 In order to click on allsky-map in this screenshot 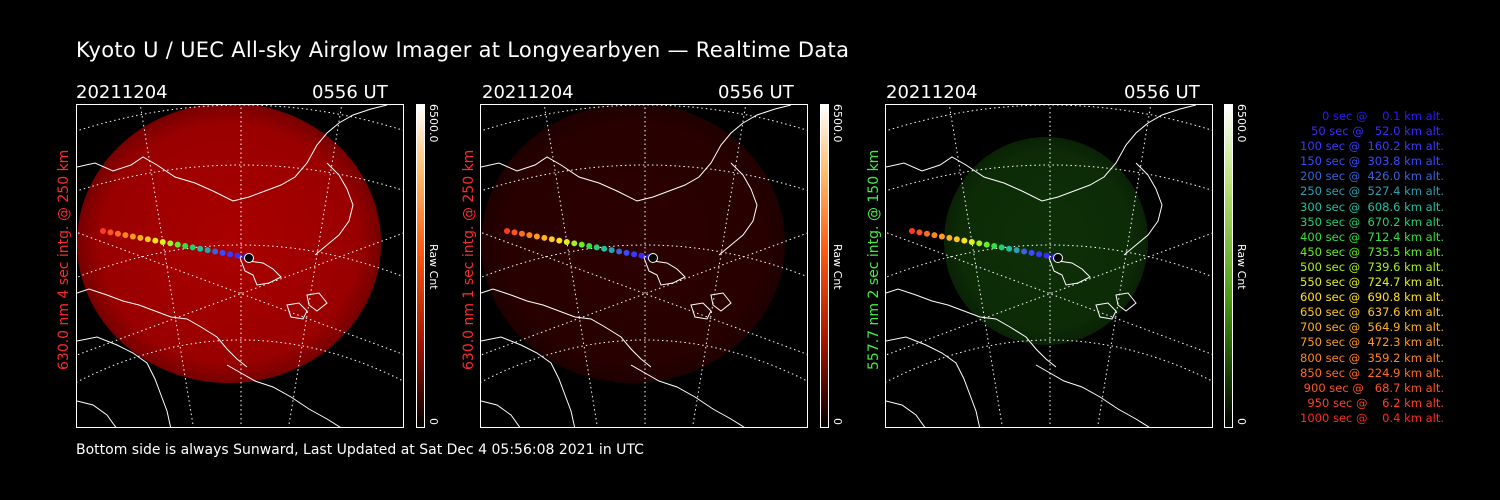, I will do `click(644, 266)`.